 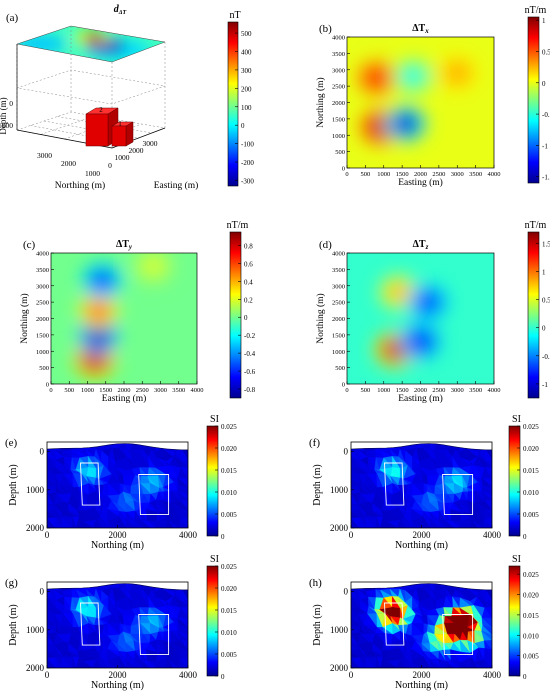 What do you see at coordinates (523, 477) in the screenshot?
I see `panel-f-colorbar: SI0.025 0.020 0.015 0.010 0.005 0` at bounding box center [523, 477].